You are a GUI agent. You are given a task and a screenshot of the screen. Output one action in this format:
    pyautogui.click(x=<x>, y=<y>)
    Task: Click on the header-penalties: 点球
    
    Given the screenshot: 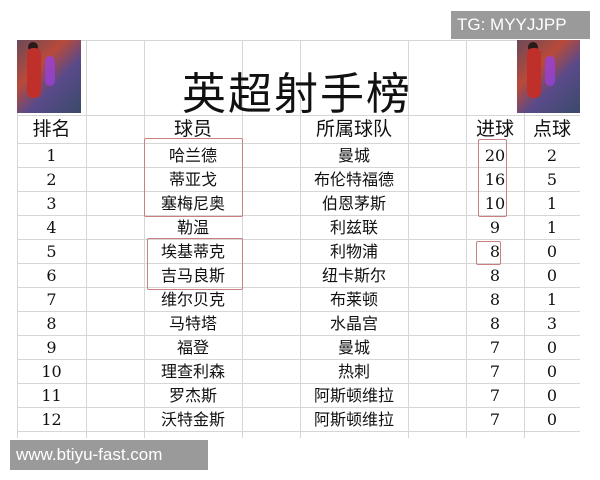 What is the action you would take?
    pyautogui.click(x=551, y=129)
    